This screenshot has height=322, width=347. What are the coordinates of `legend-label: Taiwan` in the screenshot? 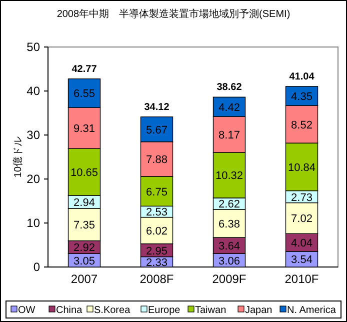 It's located at (210, 310).